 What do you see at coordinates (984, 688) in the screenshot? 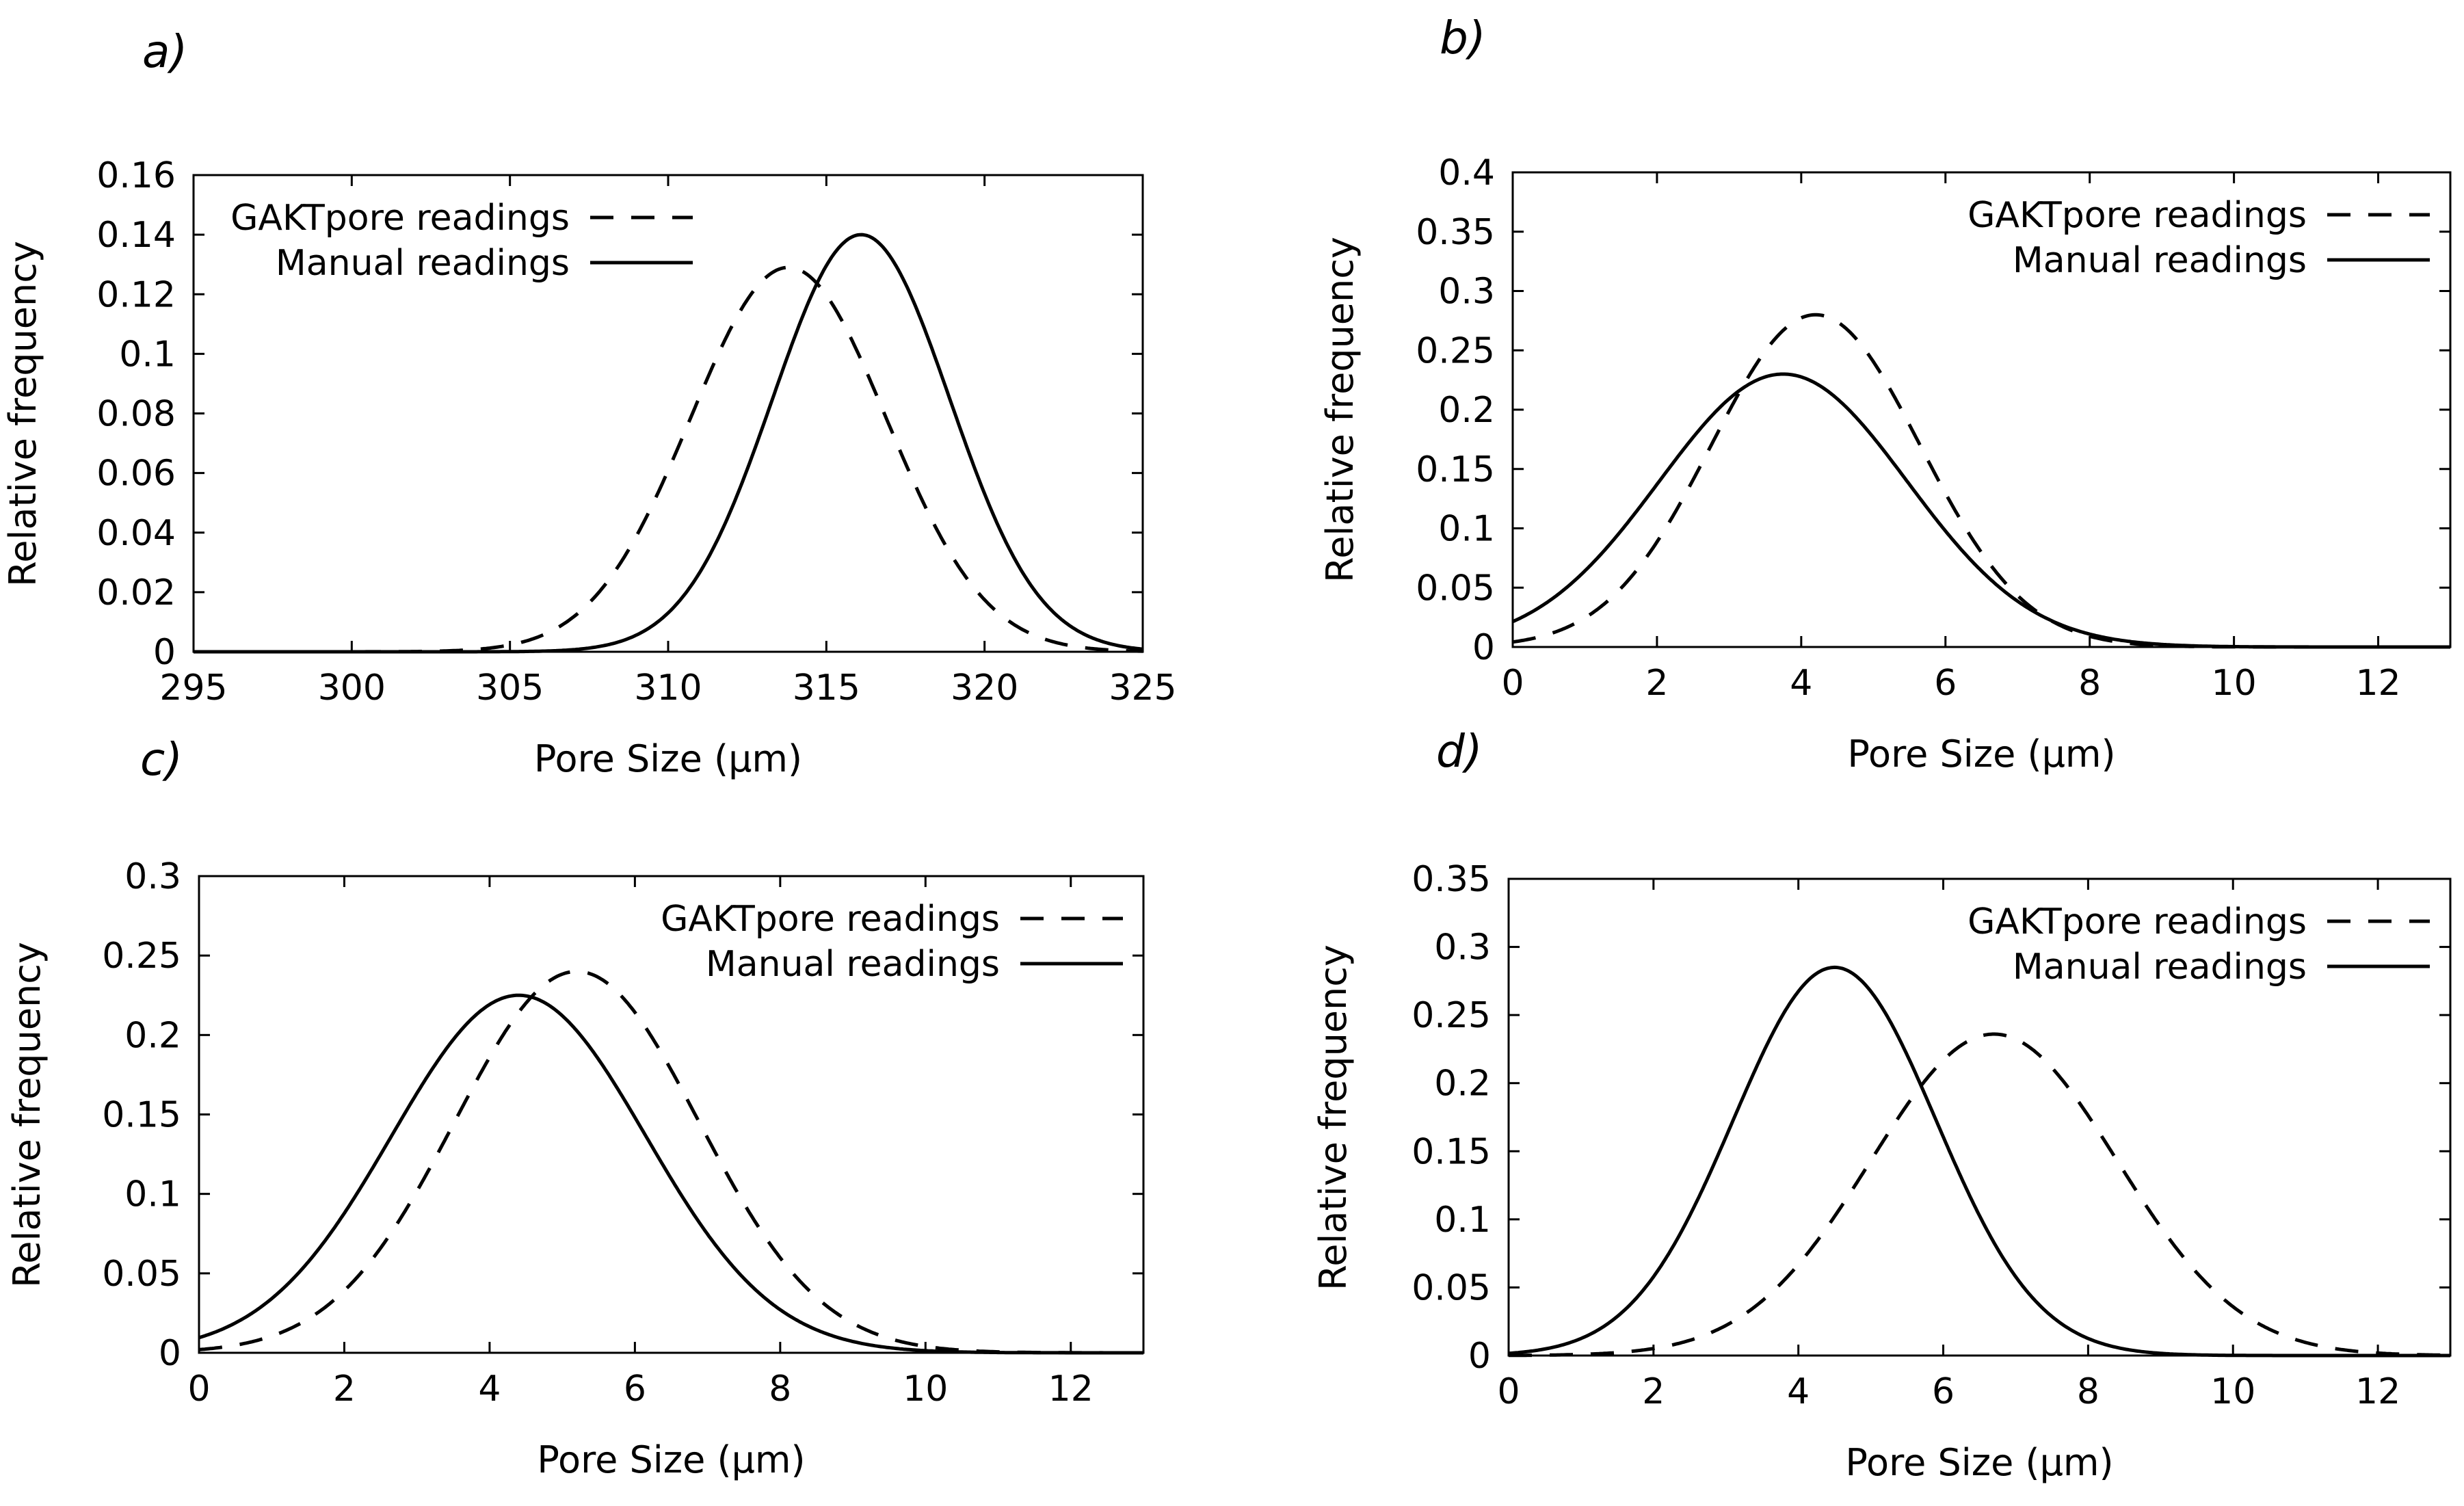
I see `x-tick-label: 320` at bounding box center [984, 688].